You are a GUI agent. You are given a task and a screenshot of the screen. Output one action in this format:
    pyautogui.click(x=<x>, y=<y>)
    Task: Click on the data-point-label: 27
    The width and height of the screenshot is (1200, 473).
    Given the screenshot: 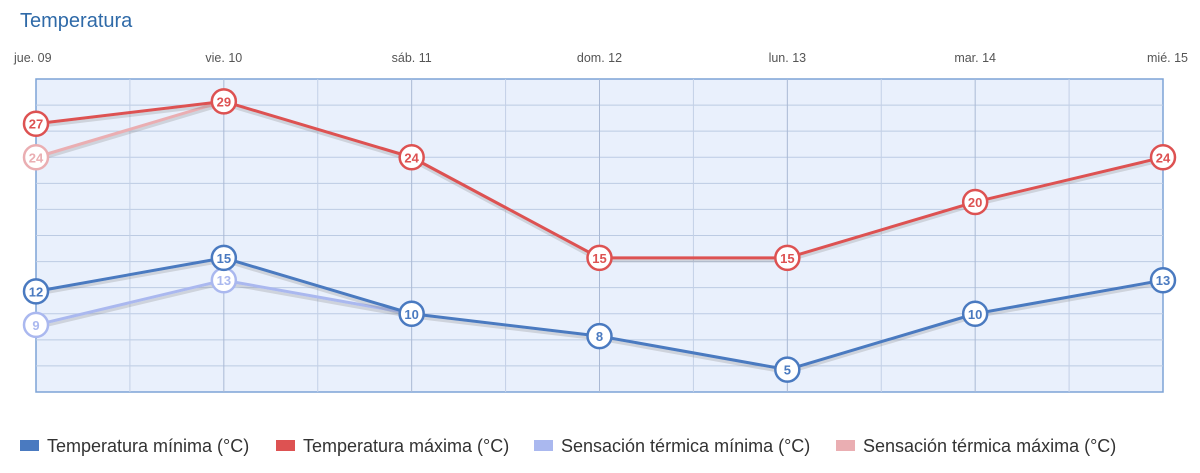 What is the action you would take?
    pyautogui.click(x=36, y=124)
    